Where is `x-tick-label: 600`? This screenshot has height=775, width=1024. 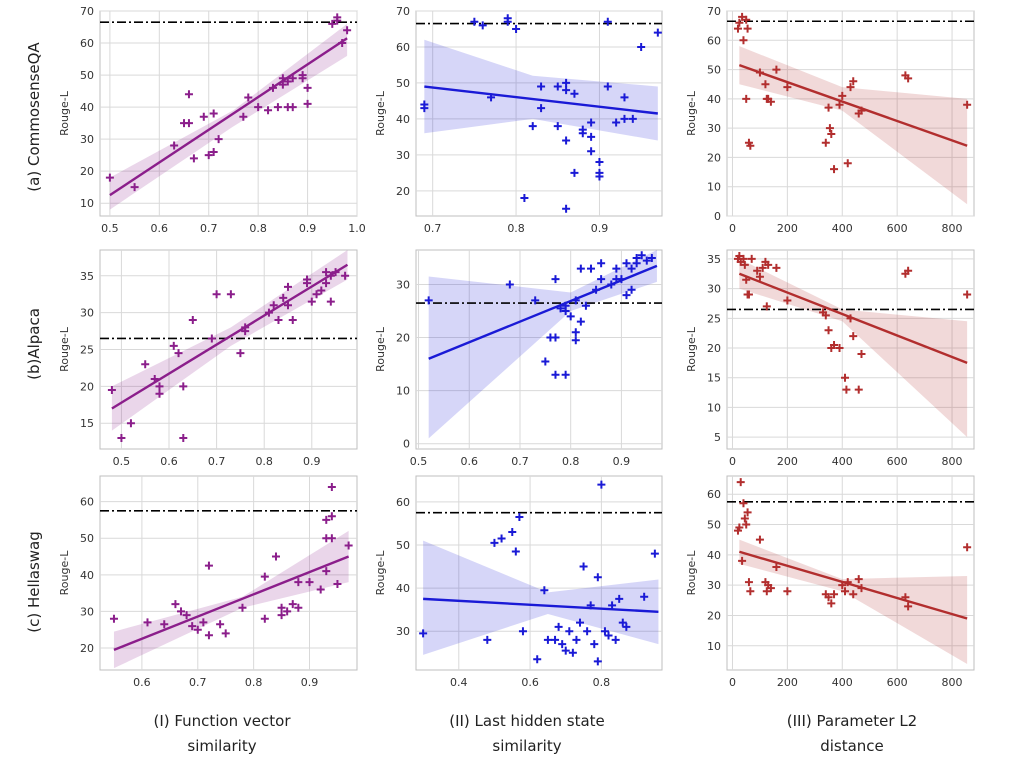 x-tick-label: 600 is located at coordinates (897, 461).